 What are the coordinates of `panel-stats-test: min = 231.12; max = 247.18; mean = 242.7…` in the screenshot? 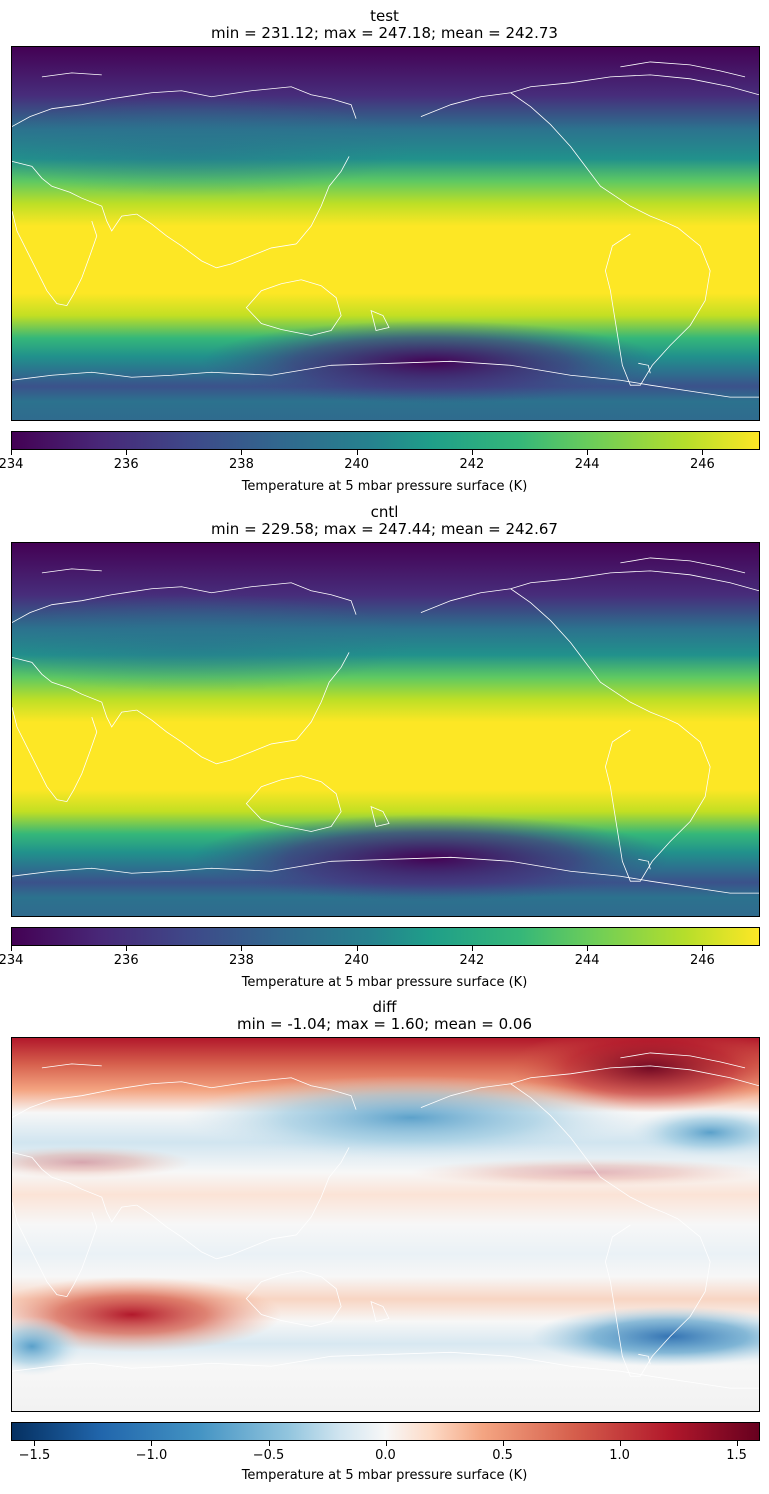 It's located at (384, 33).